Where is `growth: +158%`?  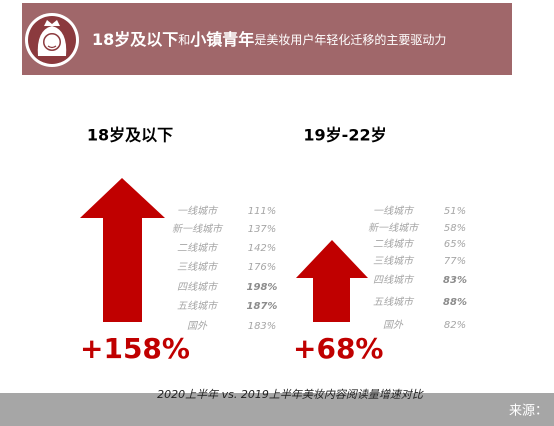 growth: +158% is located at coordinates (135, 348).